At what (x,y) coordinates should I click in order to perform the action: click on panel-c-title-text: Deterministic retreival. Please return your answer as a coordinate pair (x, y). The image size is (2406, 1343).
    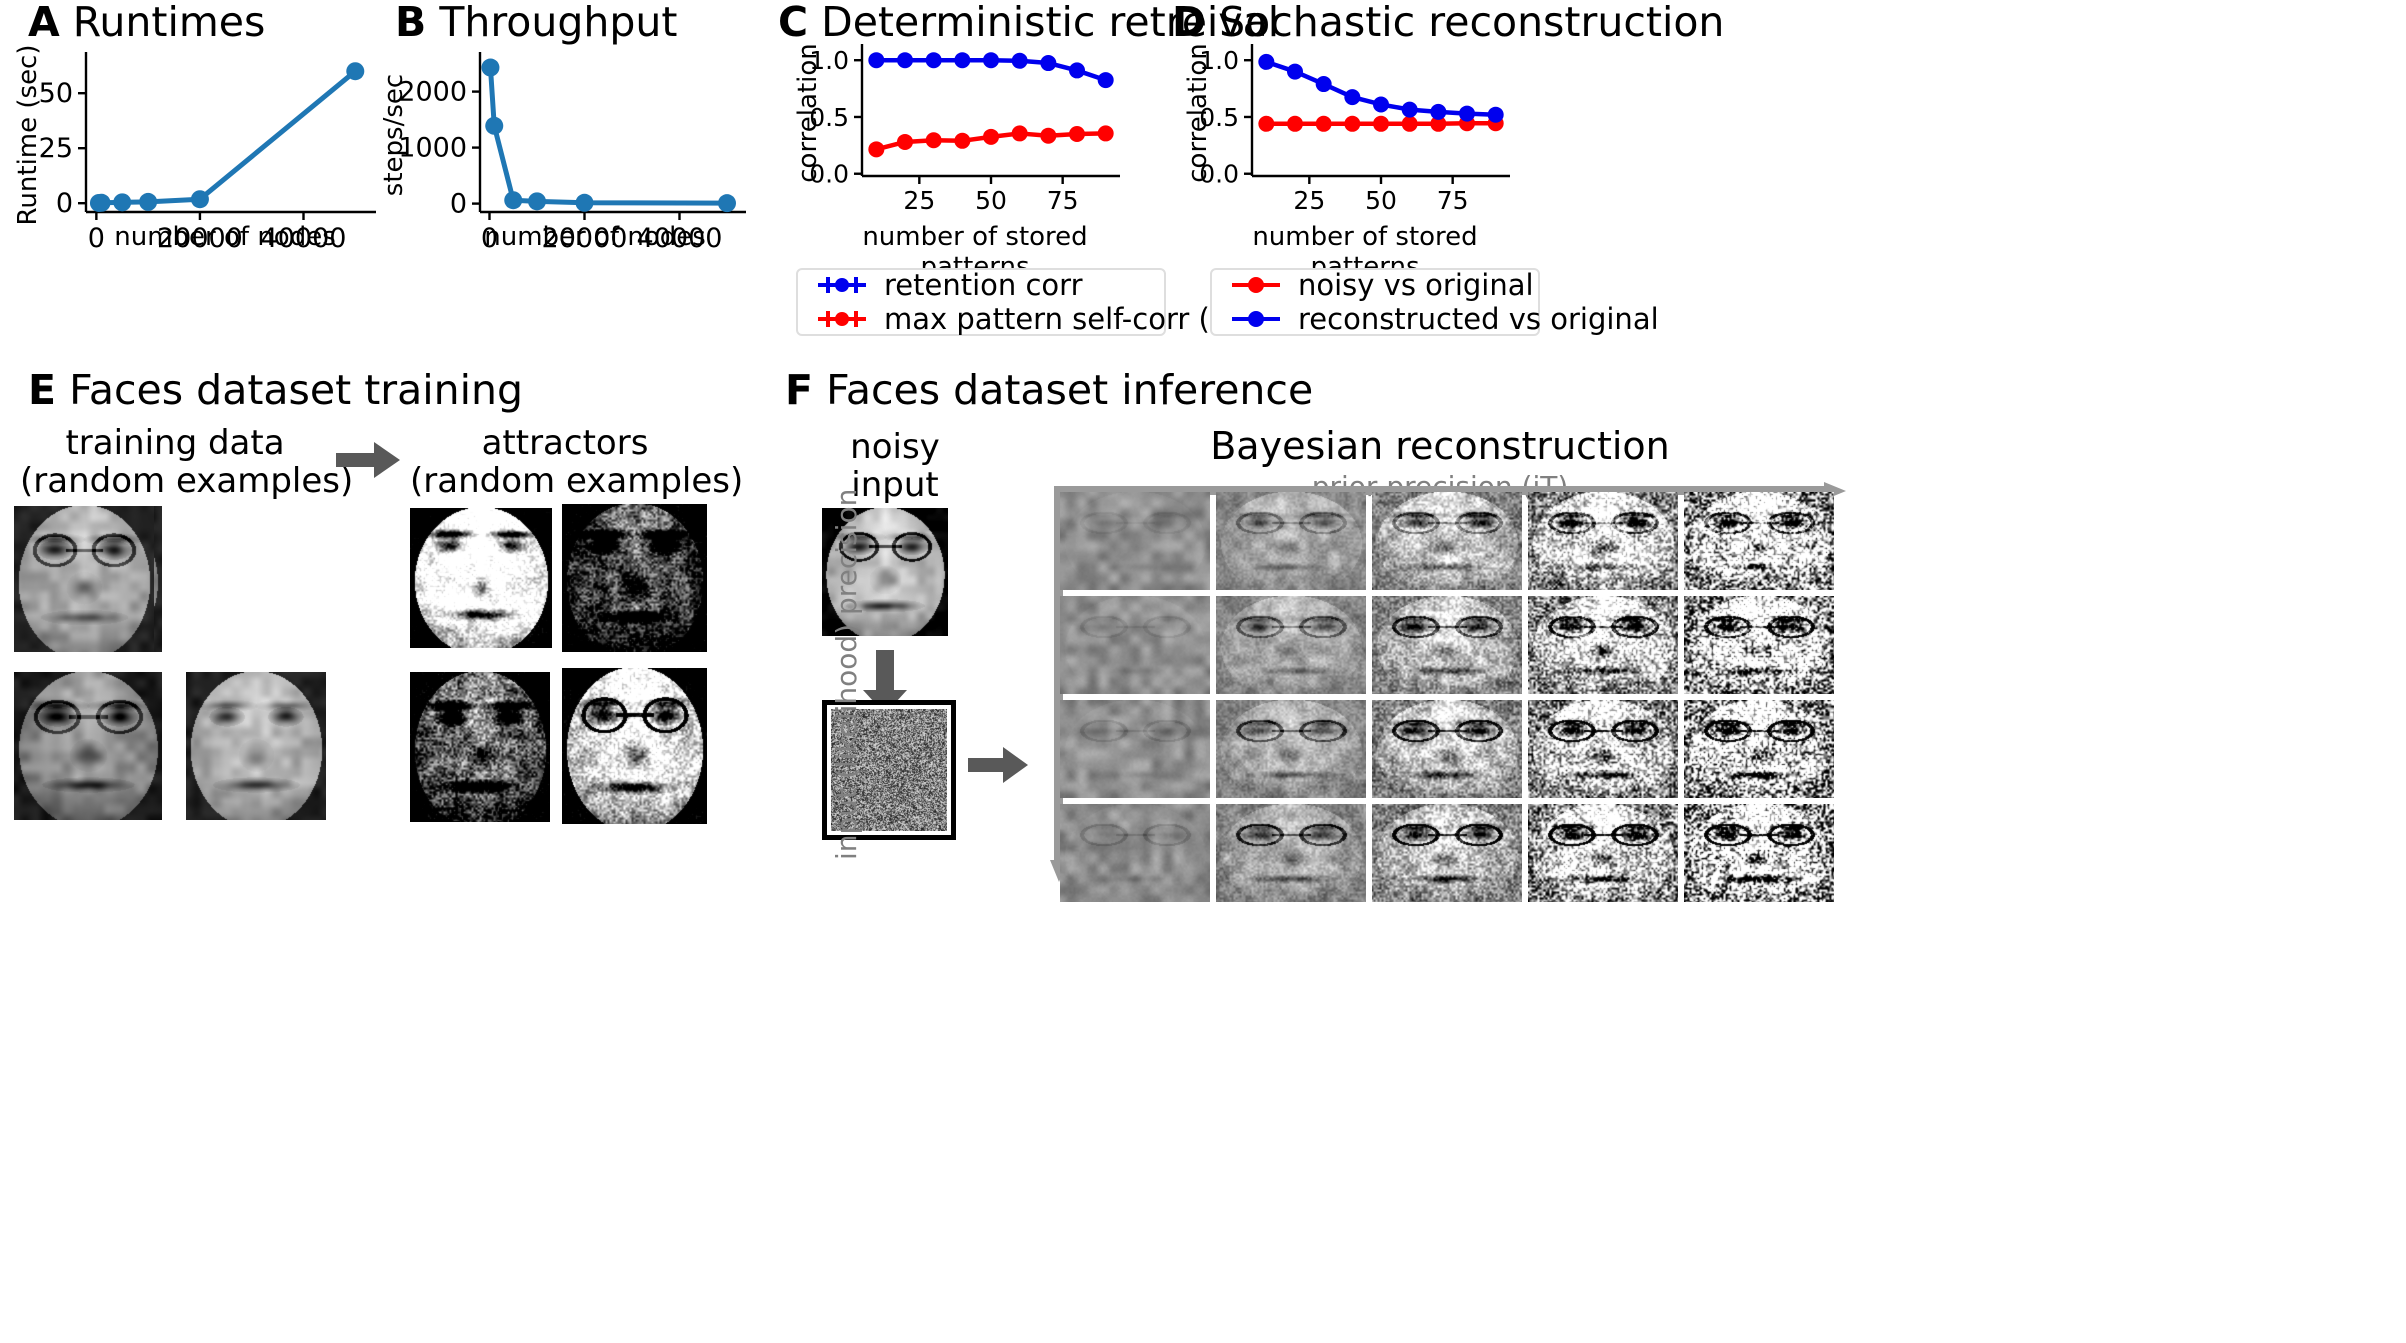
    Looking at the image, I should click on (1050, 23).